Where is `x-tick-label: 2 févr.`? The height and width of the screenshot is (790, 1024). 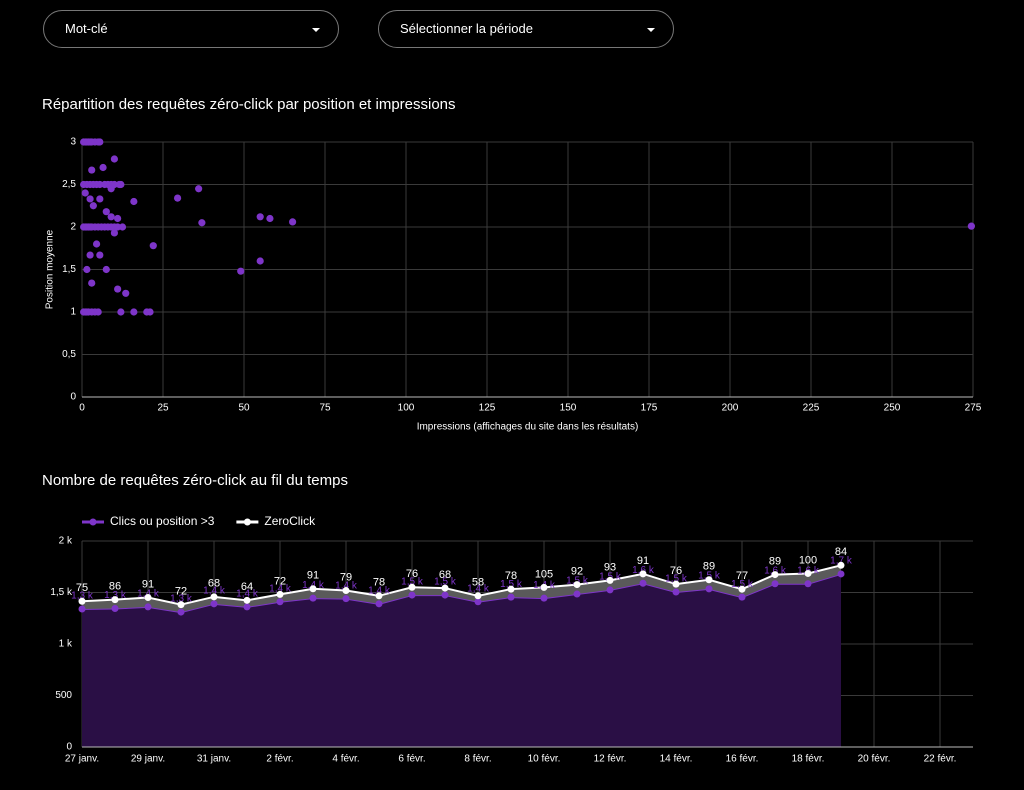
x-tick-label: 2 févr. is located at coordinates (279, 759).